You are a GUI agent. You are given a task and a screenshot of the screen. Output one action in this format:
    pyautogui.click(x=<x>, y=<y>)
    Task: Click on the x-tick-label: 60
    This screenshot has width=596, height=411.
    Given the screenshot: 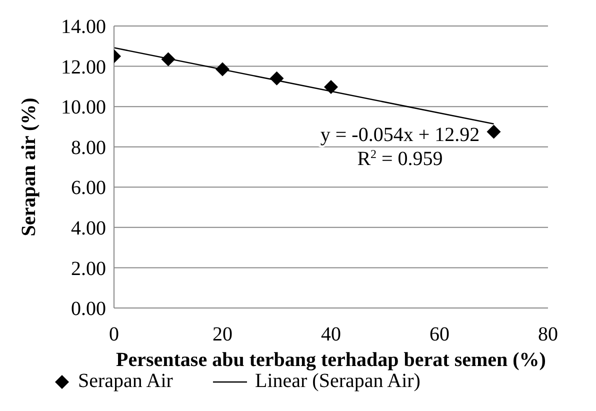 What is the action you would take?
    pyautogui.click(x=440, y=335)
    